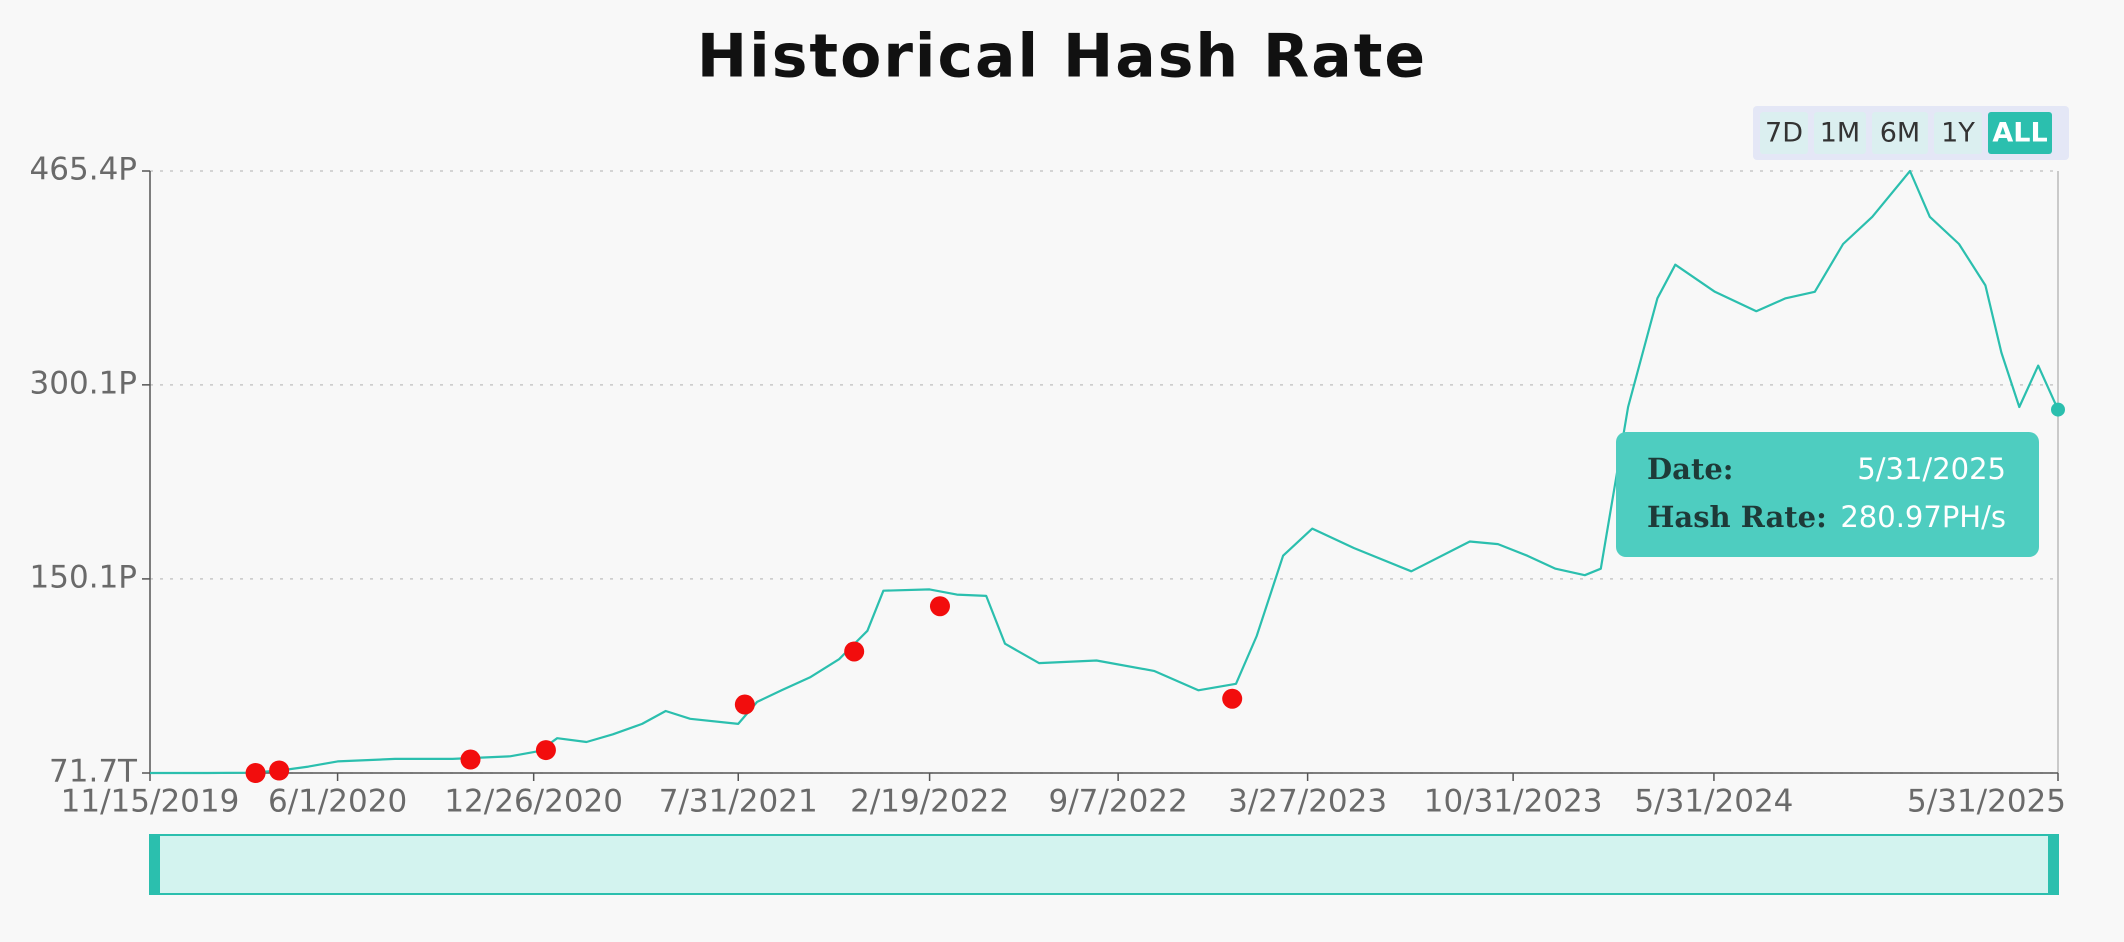 The width and height of the screenshot is (2124, 942). I want to click on x-tick-label: 5/31/2024, so click(1713, 802).